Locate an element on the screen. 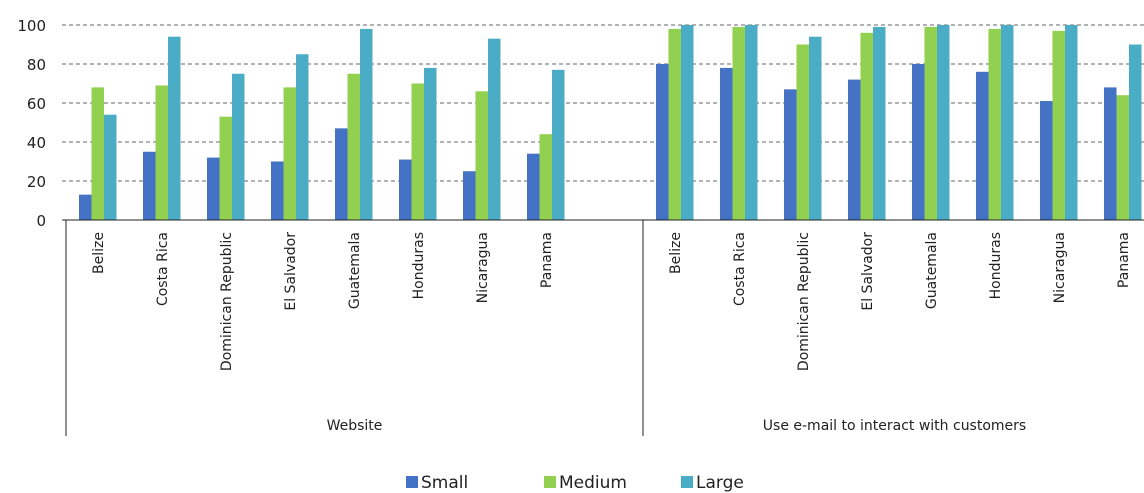 The height and width of the screenshot is (493, 1144). legend-label-large: Large is located at coordinates (720, 483).